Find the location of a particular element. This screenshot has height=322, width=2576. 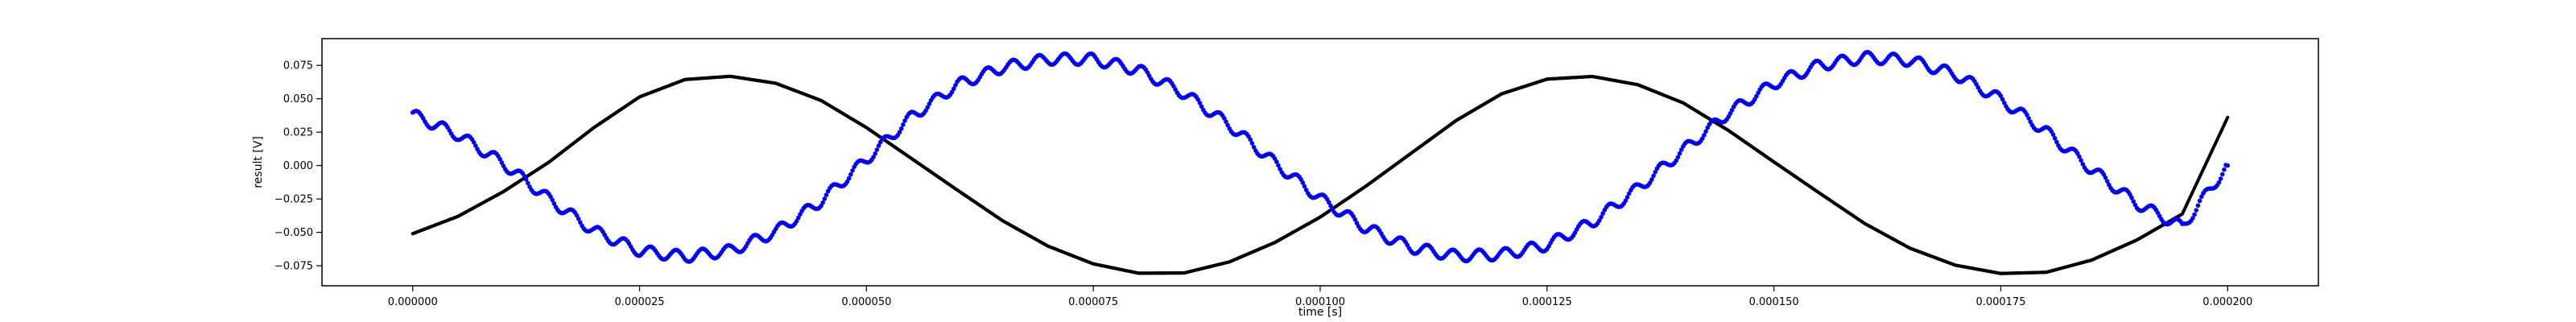

x-tick-label: 0.000175 is located at coordinates (2000, 302).